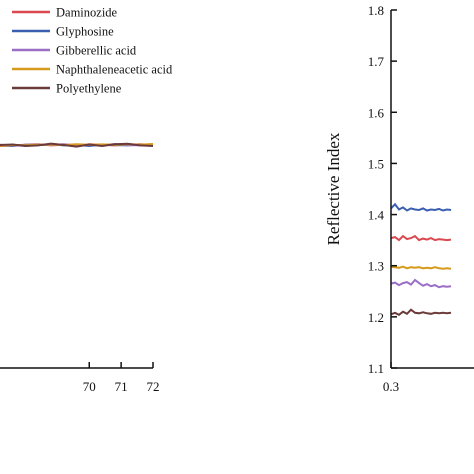 Image resolution: width=474 pixels, height=474 pixels. Describe the element at coordinates (421, 259) in the screenshot. I see `right-plot-lines` at that location.